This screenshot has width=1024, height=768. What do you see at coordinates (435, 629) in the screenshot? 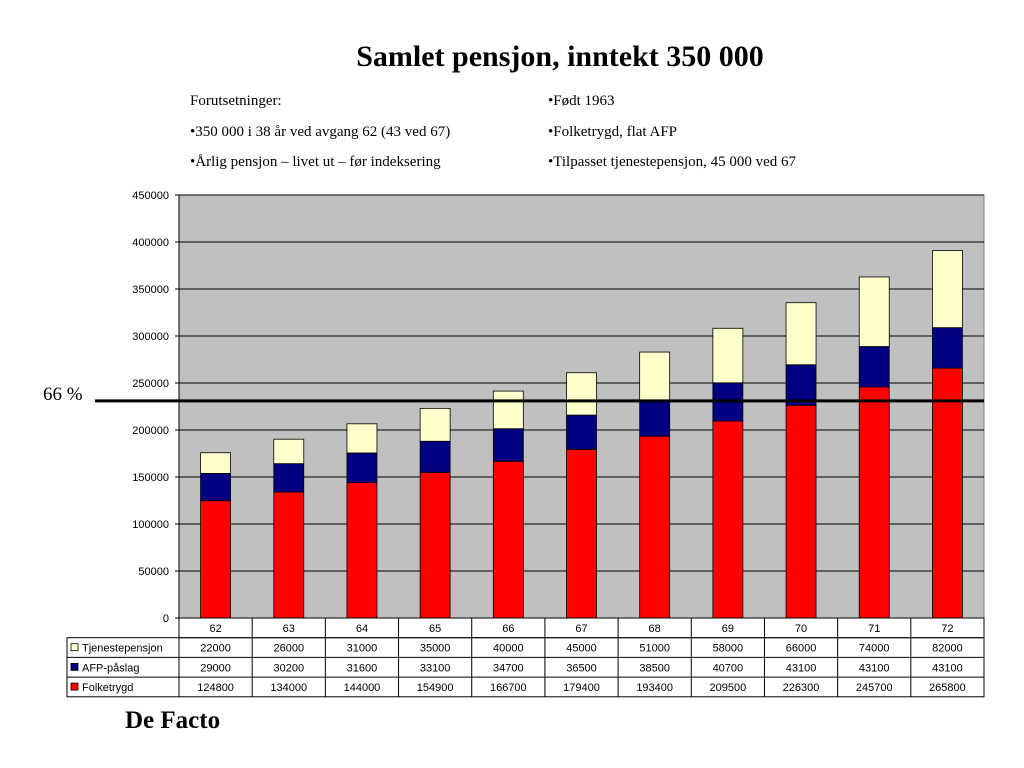
I see `x-category-label: 65` at bounding box center [435, 629].